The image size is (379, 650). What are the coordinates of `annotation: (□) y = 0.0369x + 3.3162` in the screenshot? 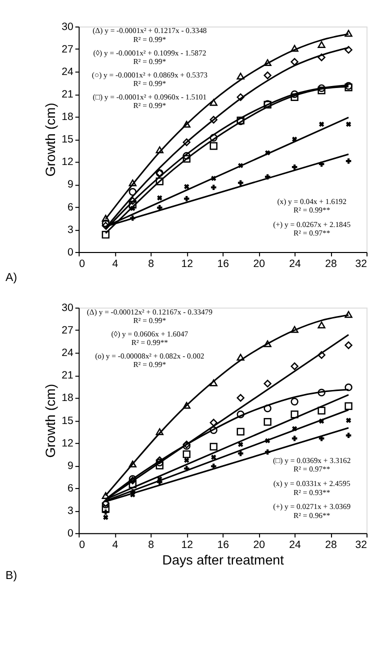 It's located at (311, 461).